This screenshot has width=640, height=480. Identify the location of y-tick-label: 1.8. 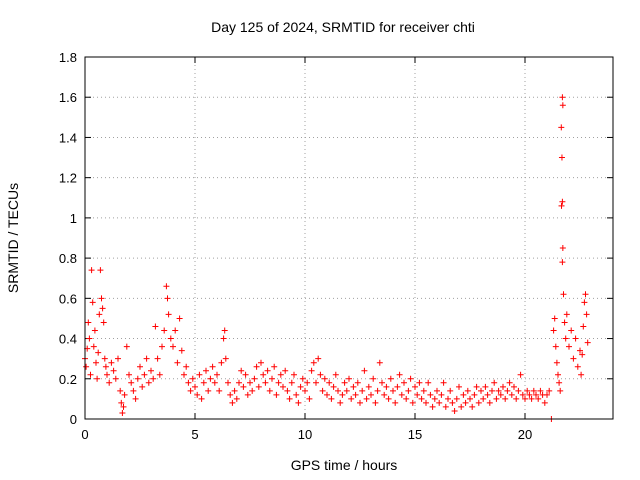
(68, 57).